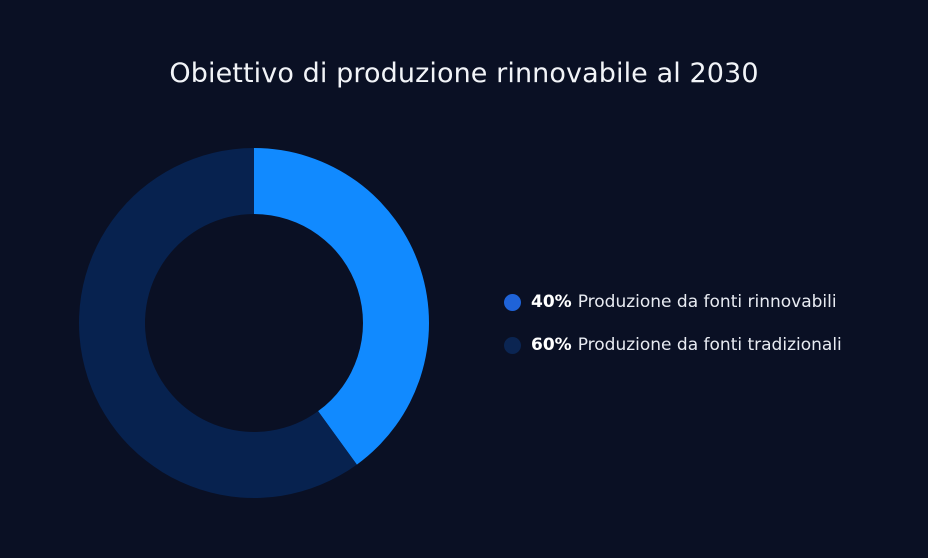 Image resolution: width=928 pixels, height=558 pixels. I want to click on legend-value-traditional: 60%, so click(551, 345).